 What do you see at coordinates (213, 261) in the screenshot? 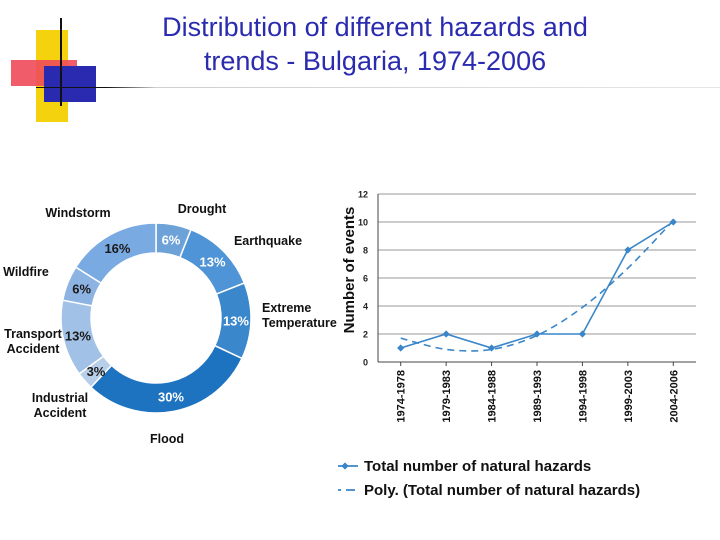
I see `donut-percent-earthquake: 13%` at bounding box center [213, 261].